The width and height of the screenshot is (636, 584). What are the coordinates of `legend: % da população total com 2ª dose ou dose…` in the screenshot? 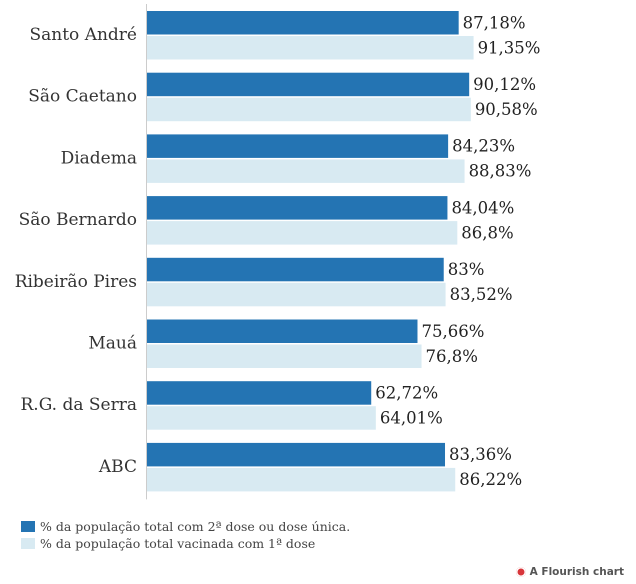 It's located at (185, 535).